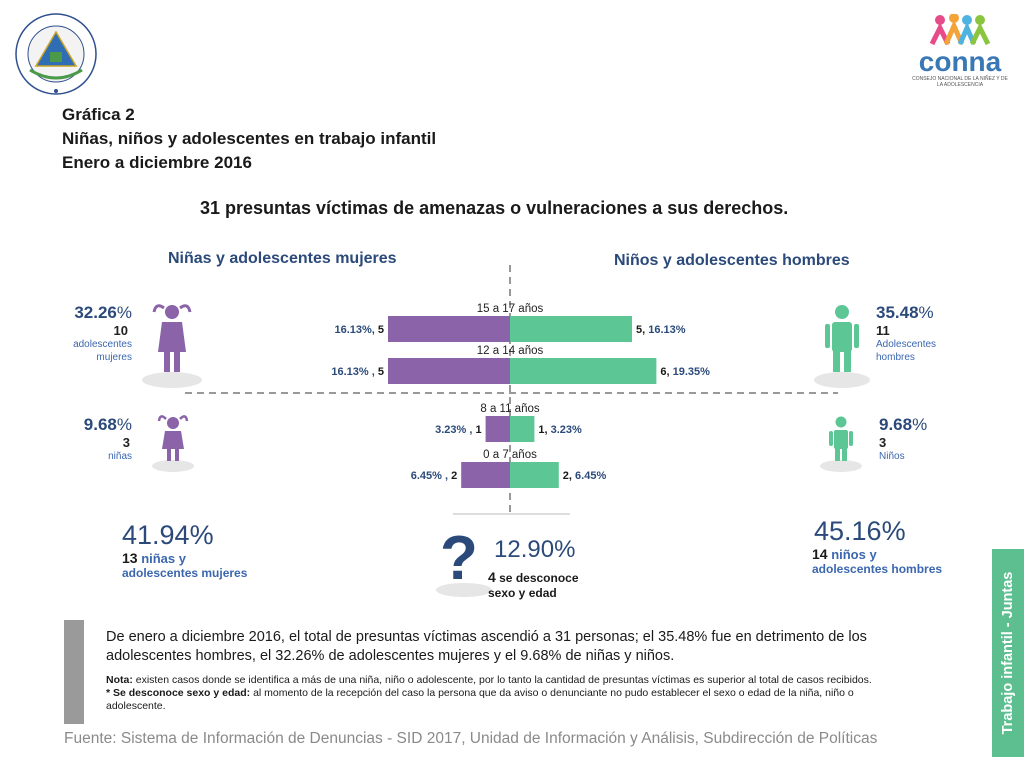 This screenshot has height=768, width=1024. What do you see at coordinates (510, 409) in the screenshot?
I see `age-category-label: 8 a 11 años` at bounding box center [510, 409].